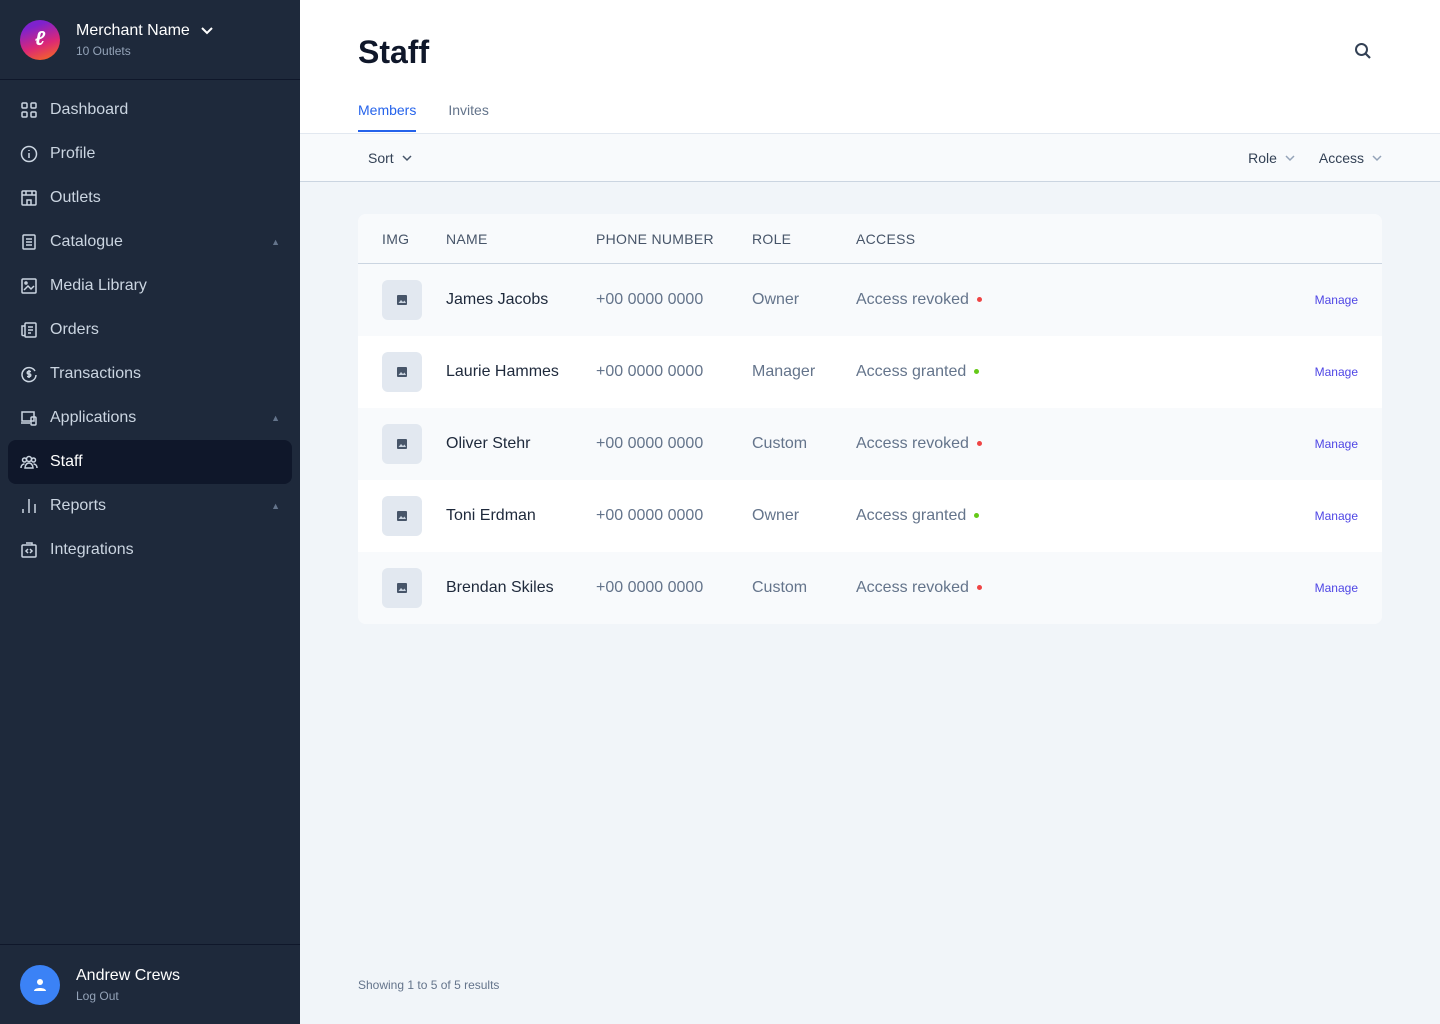 This screenshot has width=1440, height=1024. I want to click on role-dropdown: Role, so click(1271, 158).